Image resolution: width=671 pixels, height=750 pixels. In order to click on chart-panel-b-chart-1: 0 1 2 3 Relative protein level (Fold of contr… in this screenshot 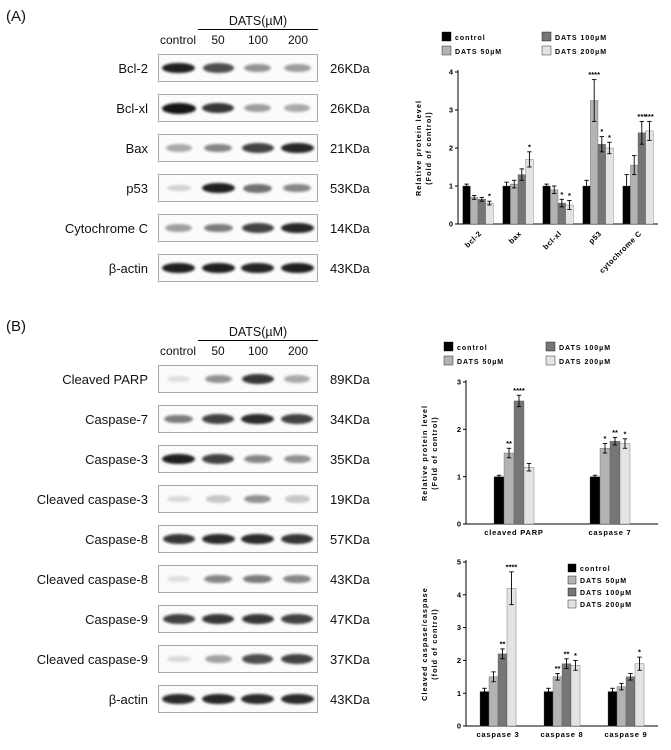, I will do `click(539, 439)`.